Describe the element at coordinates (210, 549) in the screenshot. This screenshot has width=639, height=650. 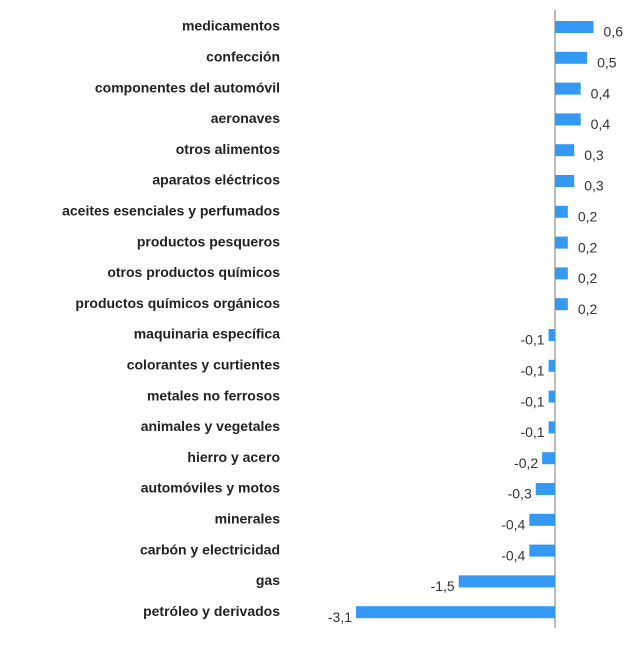
I see `category-label: carbón y electricidad` at that location.